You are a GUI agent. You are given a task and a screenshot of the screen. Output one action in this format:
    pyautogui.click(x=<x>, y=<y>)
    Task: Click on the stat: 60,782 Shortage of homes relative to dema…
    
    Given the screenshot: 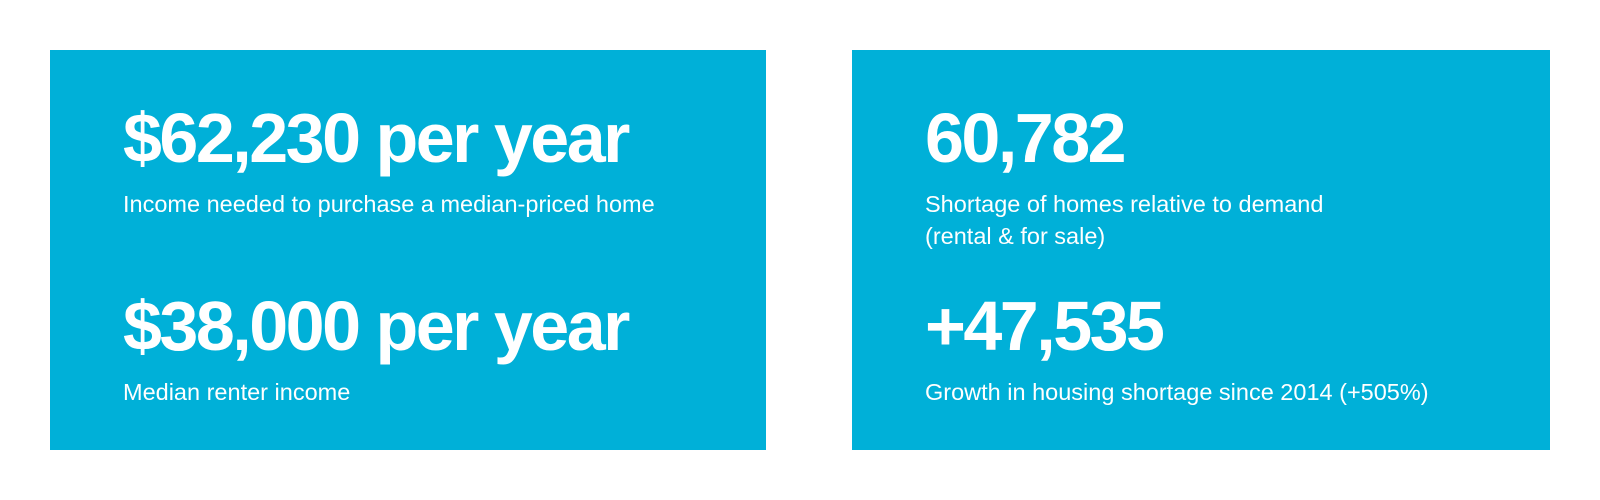 What is the action you would take?
    pyautogui.click(x=1237, y=186)
    